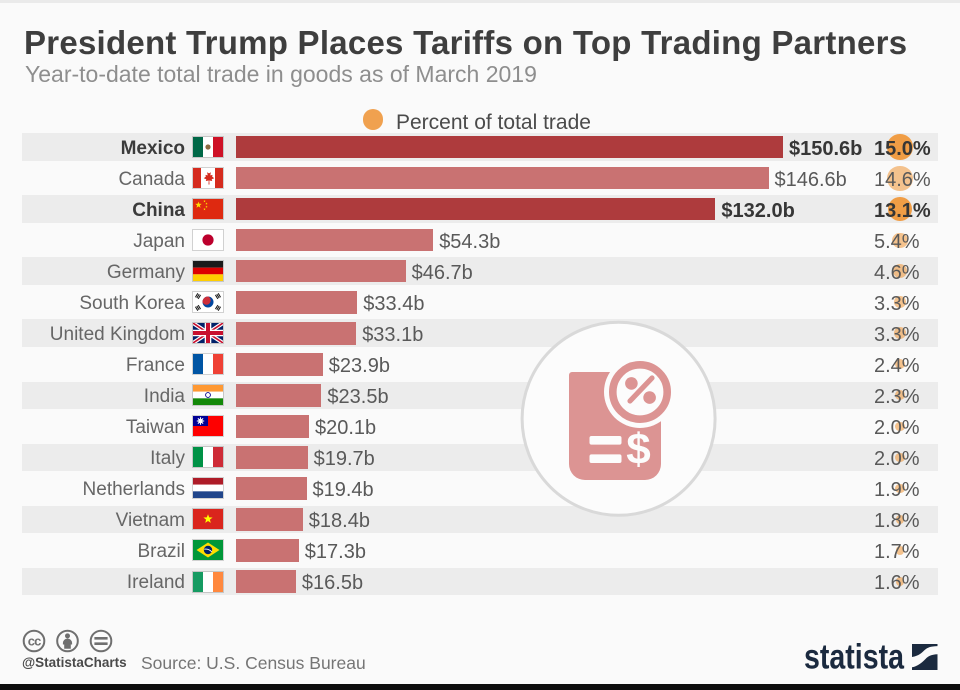 This screenshot has height=690, width=960. What do you see at coordinates (34, 641) in the screenshot?
I see `svg-text: cc` at bounding box center [34, 641].